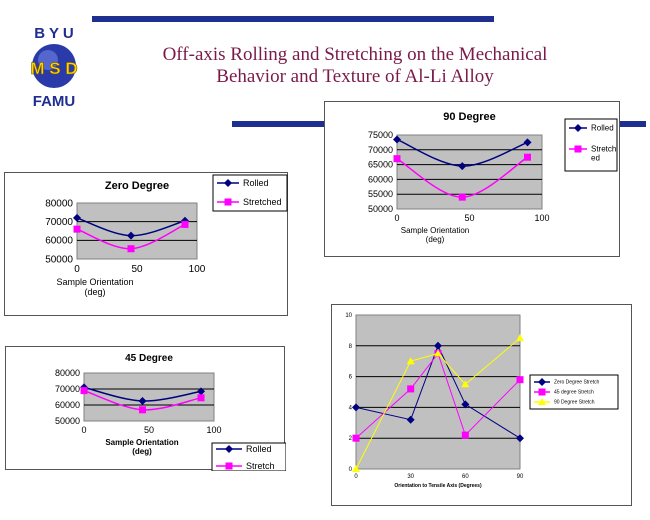  I want to click on y-tick-label: 75000, so click(380, 135).